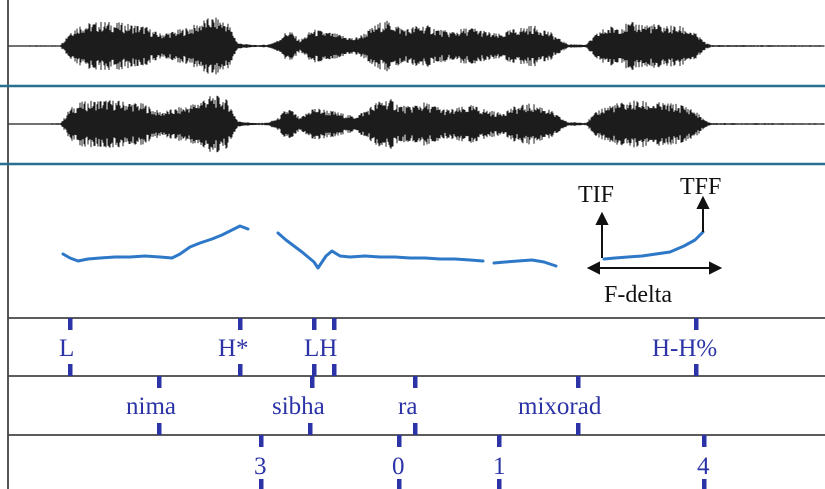  I want to click on f-delta-label: F-delta, so click(638, 295).